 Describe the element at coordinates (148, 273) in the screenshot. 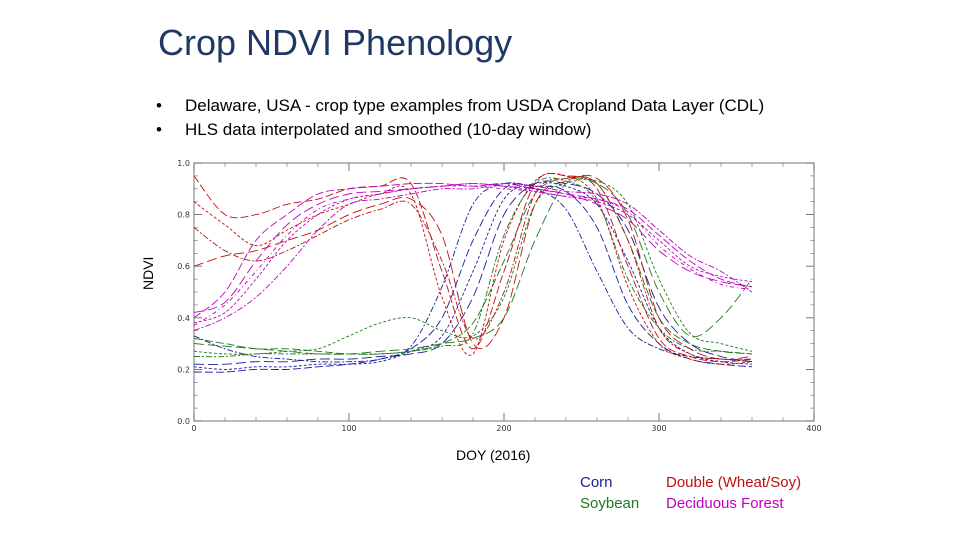

I see `y-axis-label: NDVI` at that location.